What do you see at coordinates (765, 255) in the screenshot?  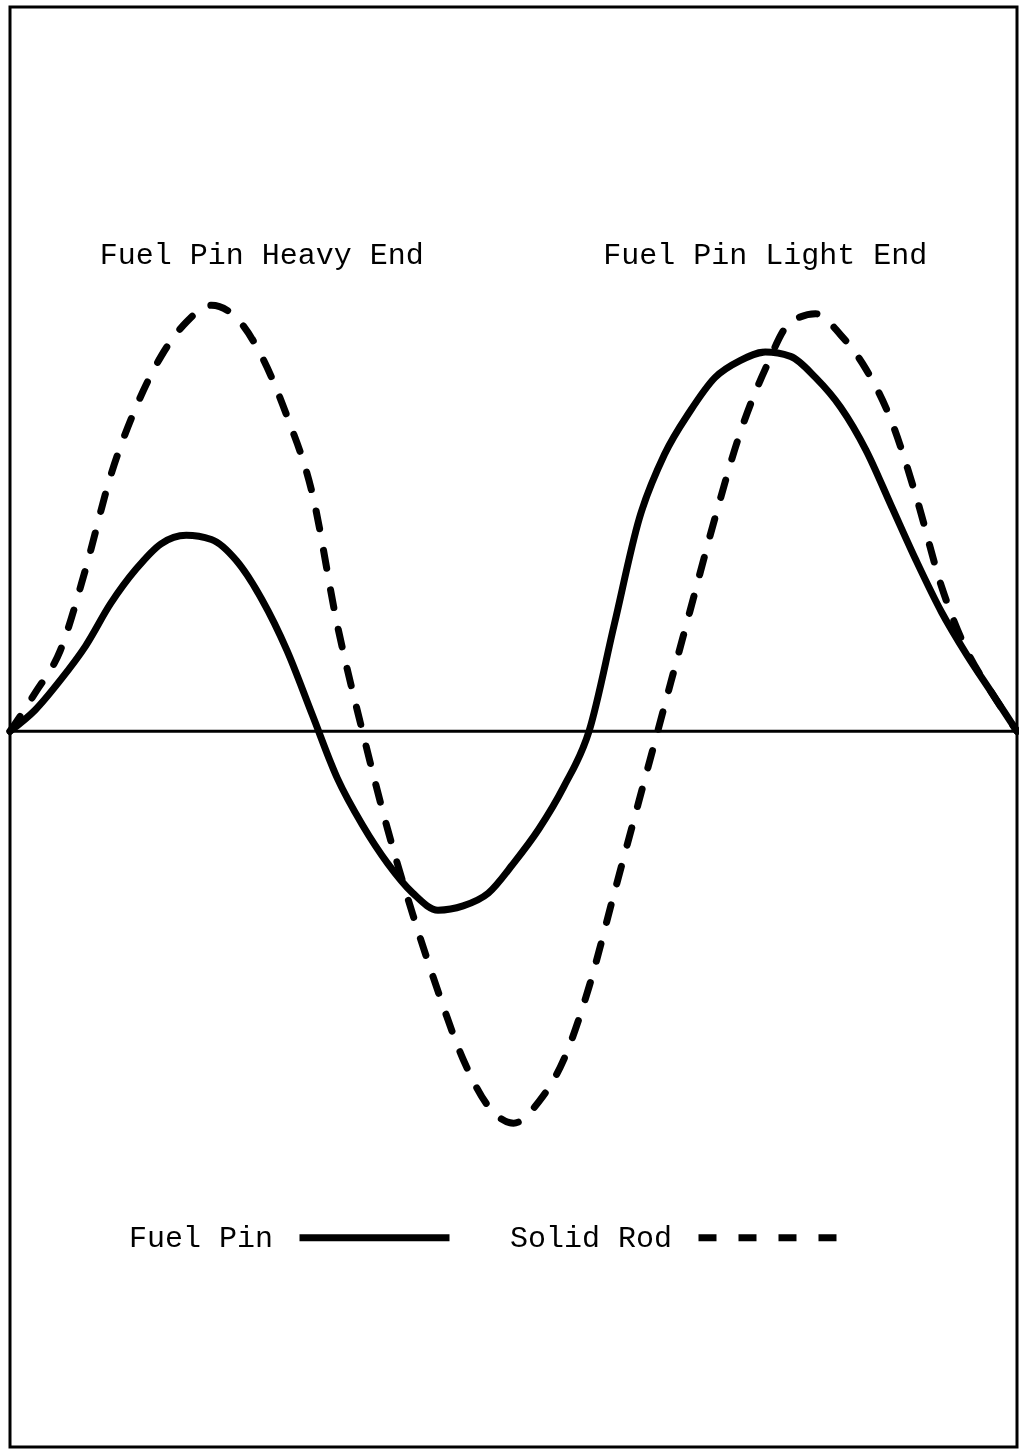 I see `text: Fuel Pin Light End` at bounding box center [765, 255].